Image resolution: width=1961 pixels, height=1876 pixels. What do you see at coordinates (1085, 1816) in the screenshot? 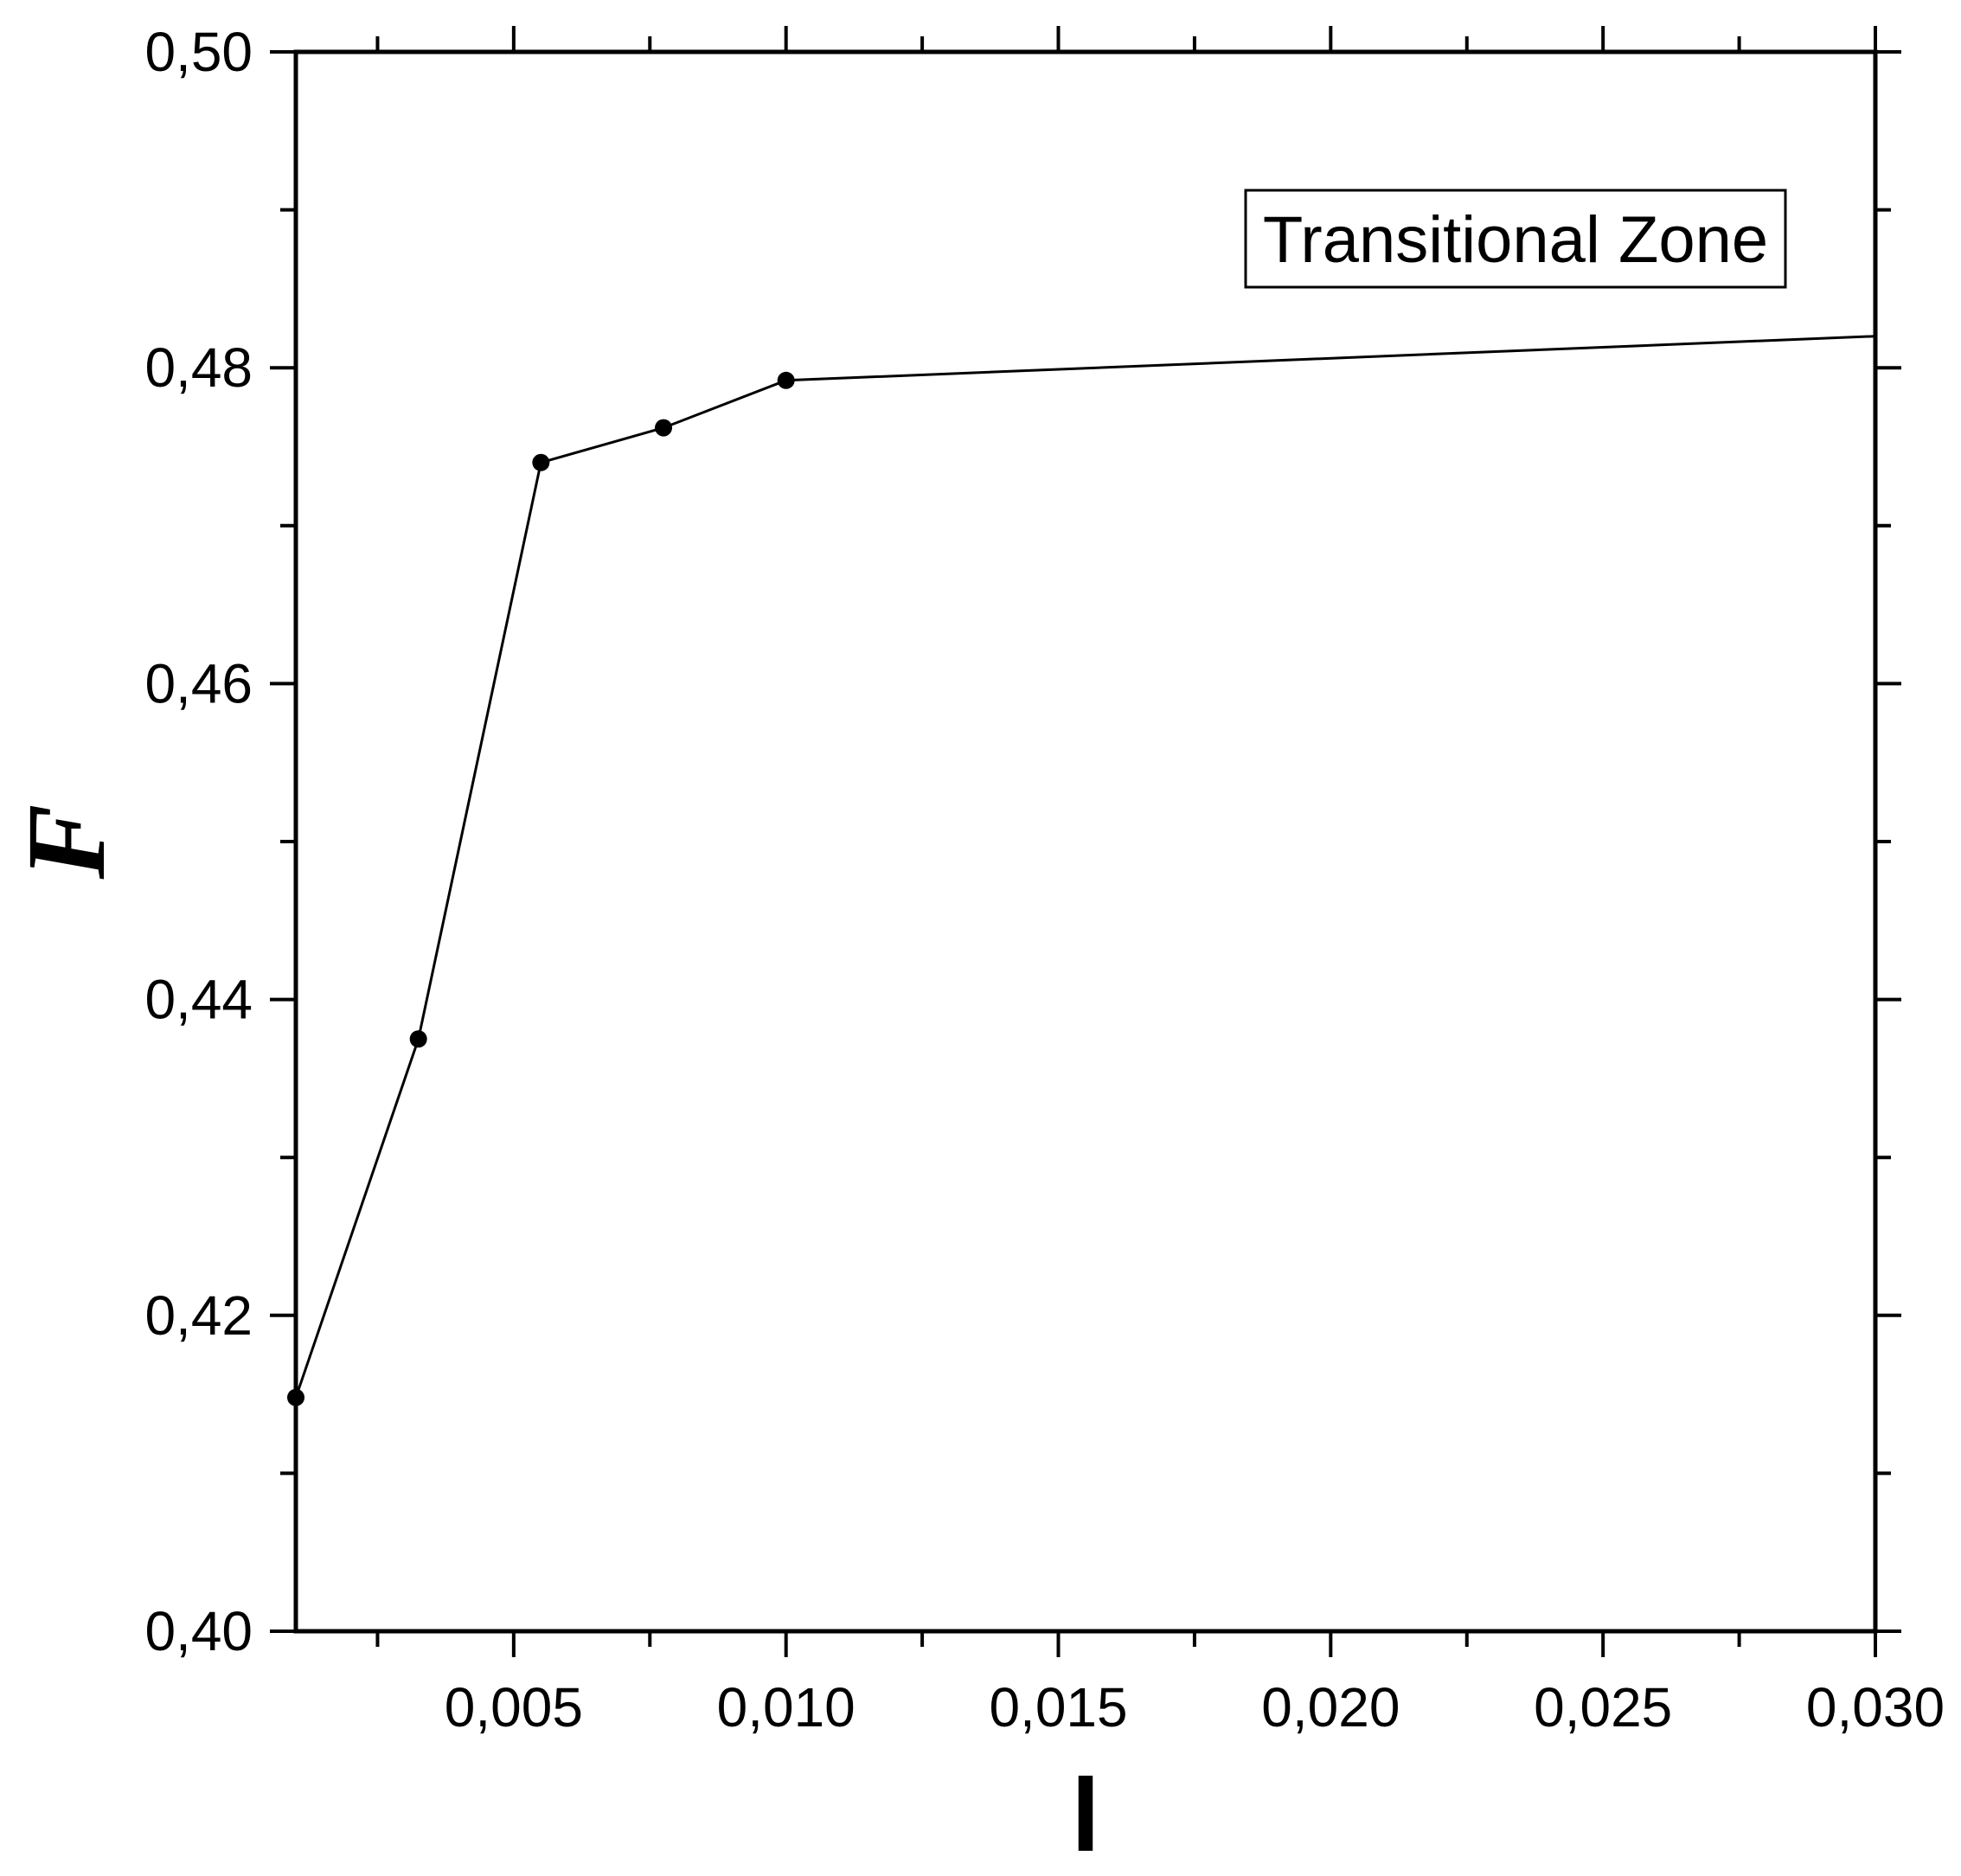
I see `x-axis-label: l` at bounding box center [1085, 1816].